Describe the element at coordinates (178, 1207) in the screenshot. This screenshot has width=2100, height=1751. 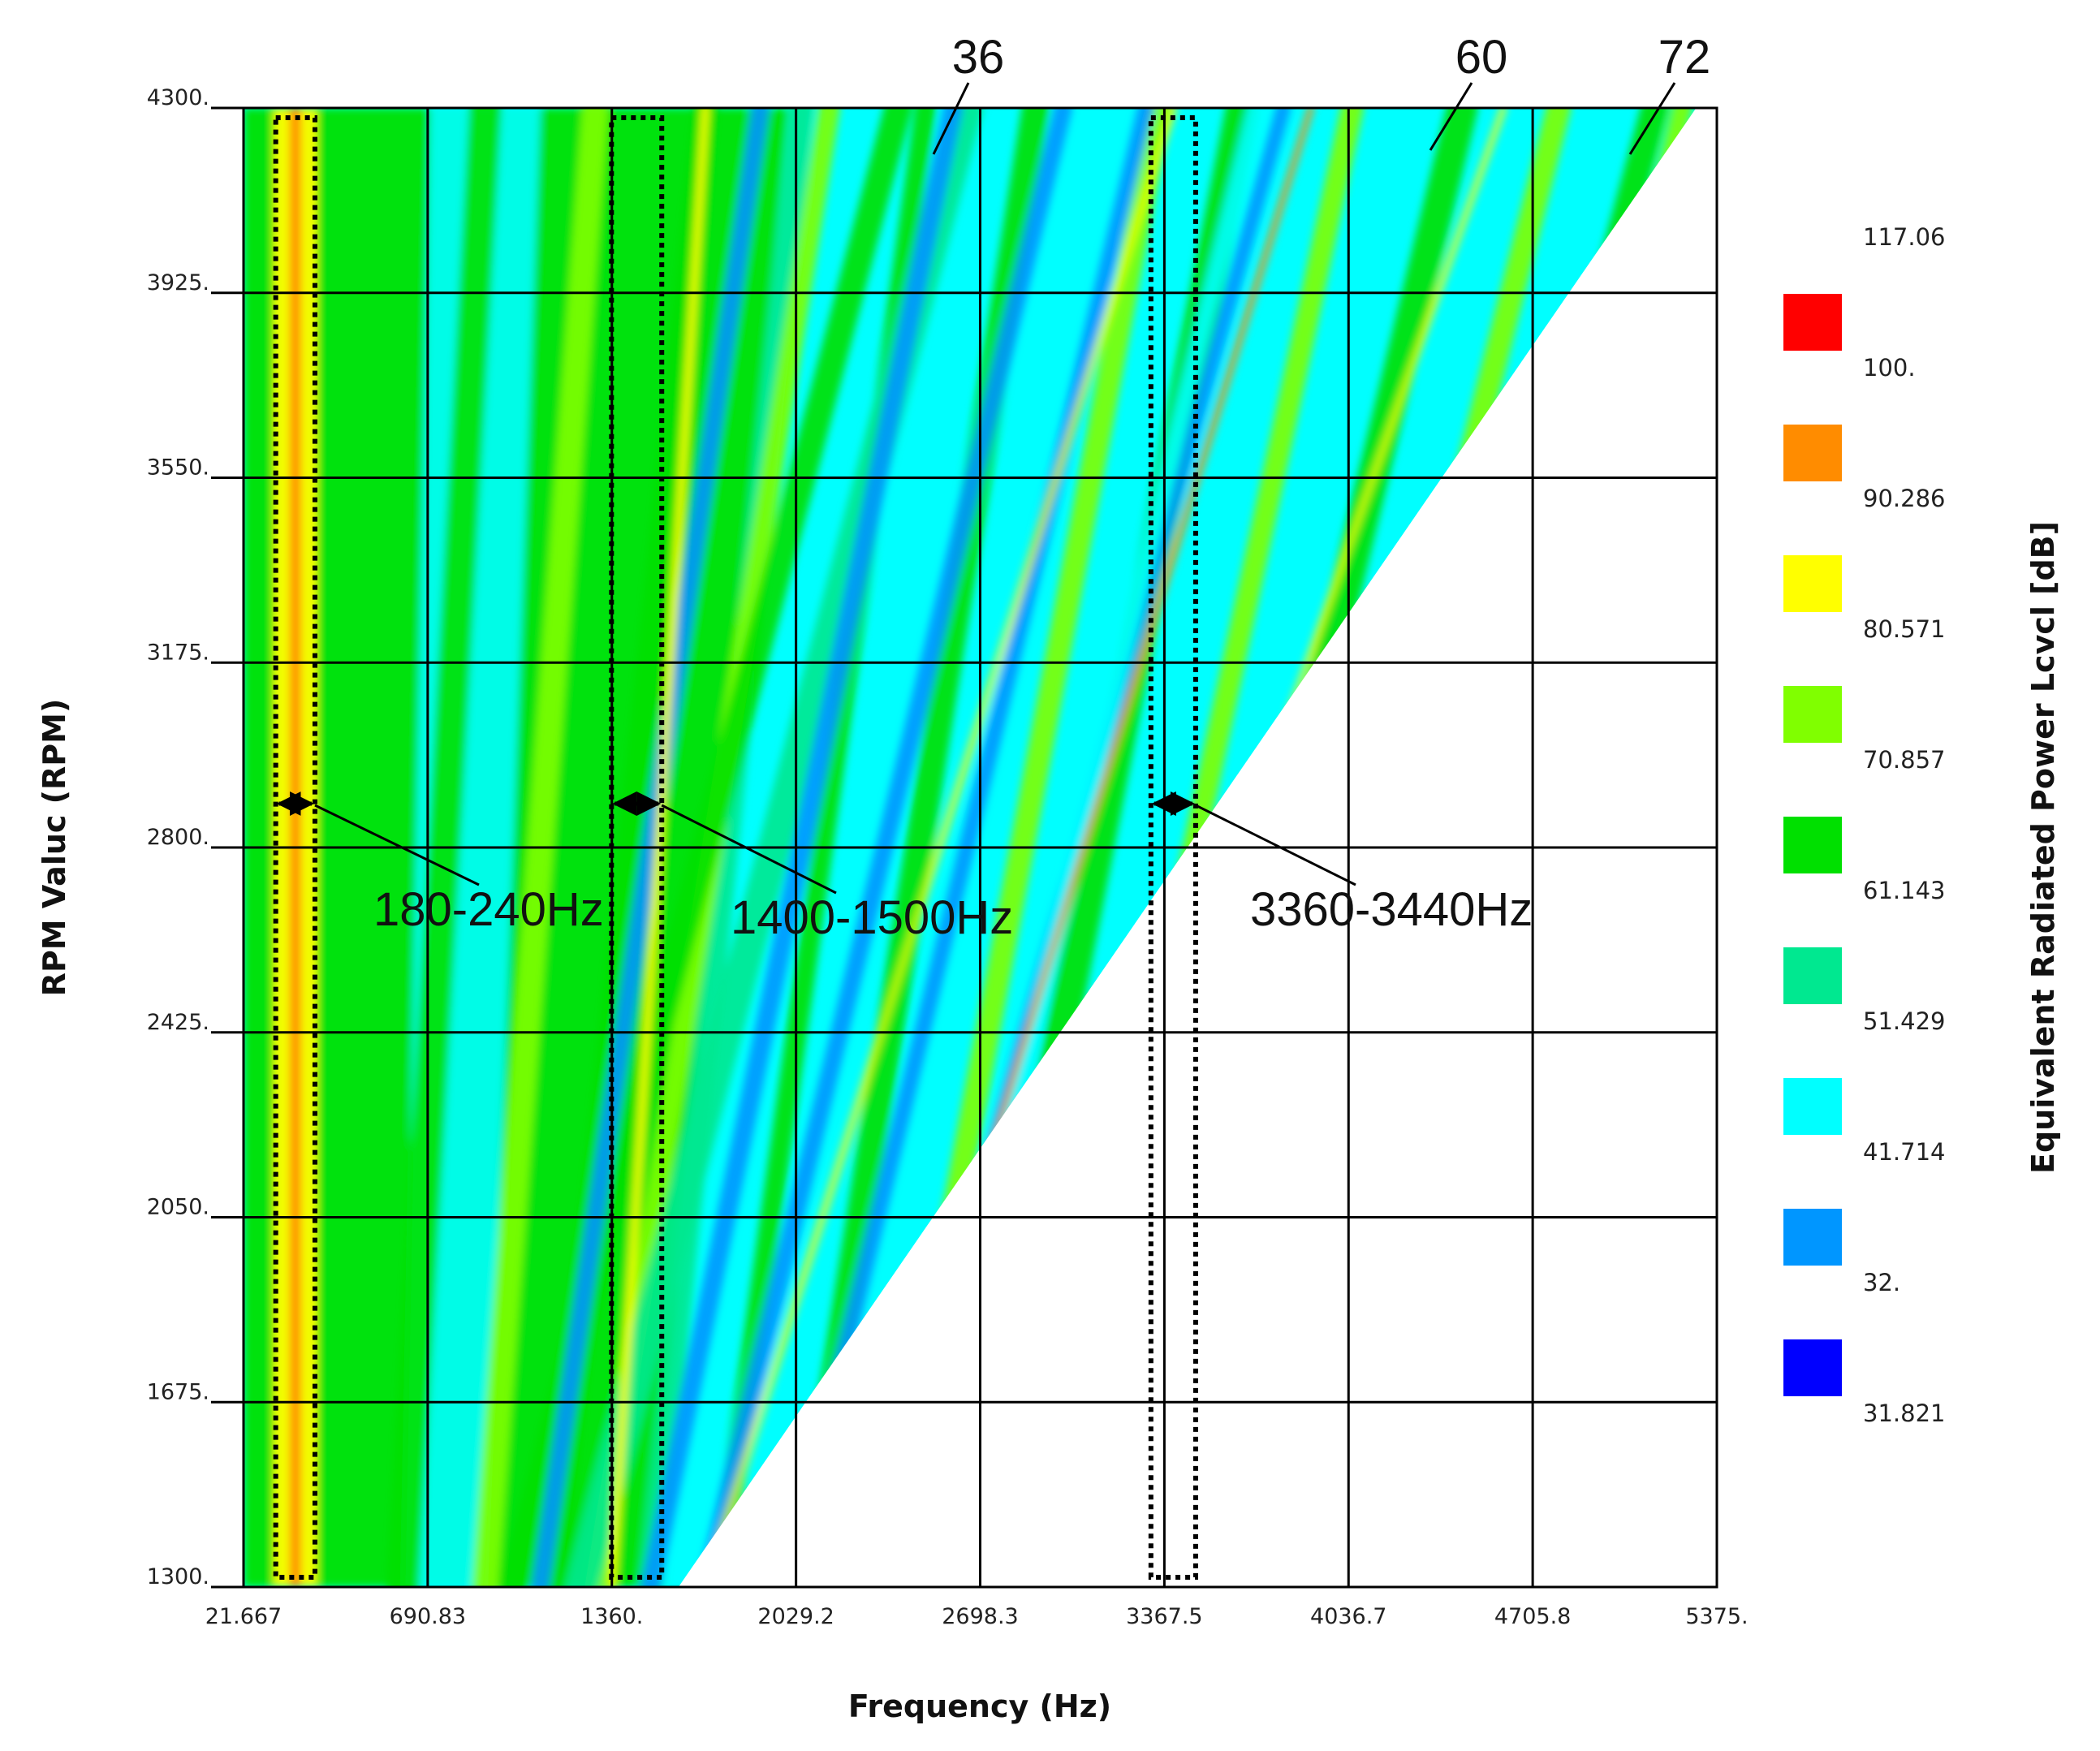
I see `y-tick-label: 2050.` at that location.